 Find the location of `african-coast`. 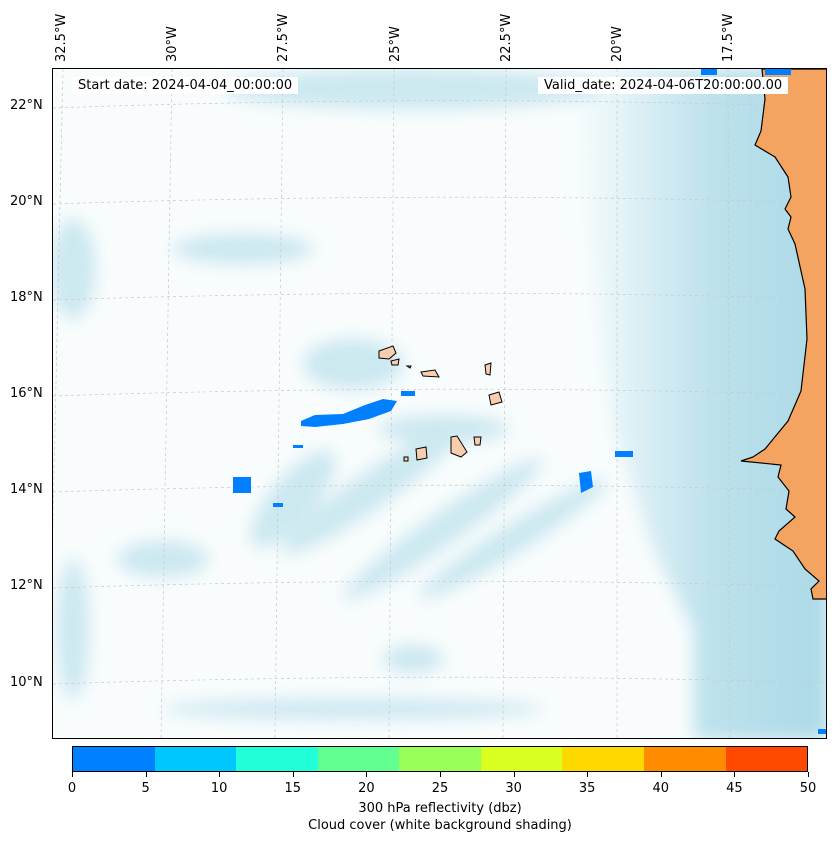

african-coast is located at coordinates (783, 334).